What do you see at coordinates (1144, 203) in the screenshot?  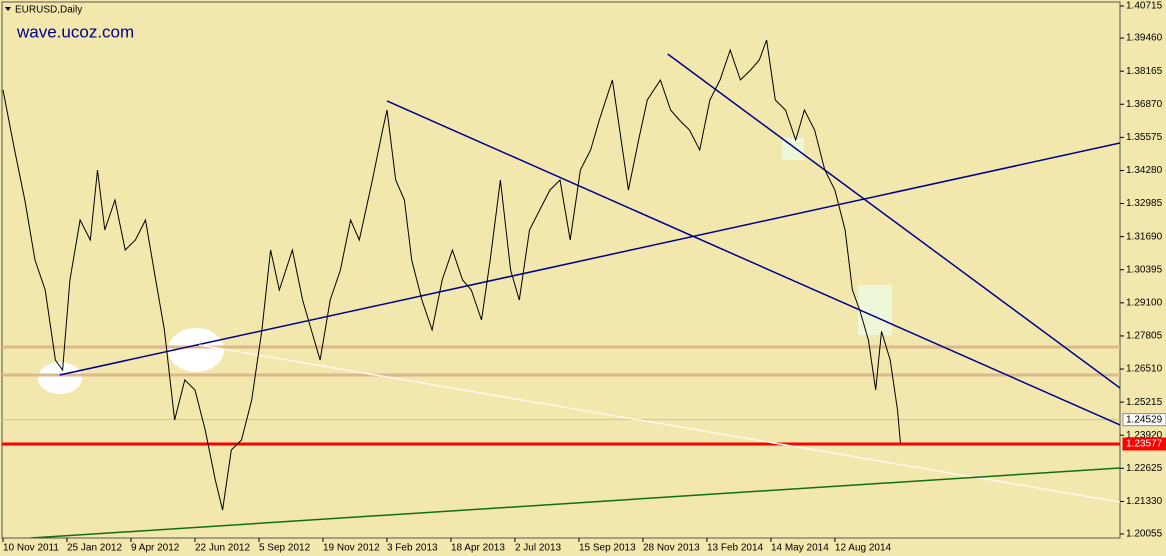 I see `y-tick-label: 1.32985` at bounding box center [1144, 203].